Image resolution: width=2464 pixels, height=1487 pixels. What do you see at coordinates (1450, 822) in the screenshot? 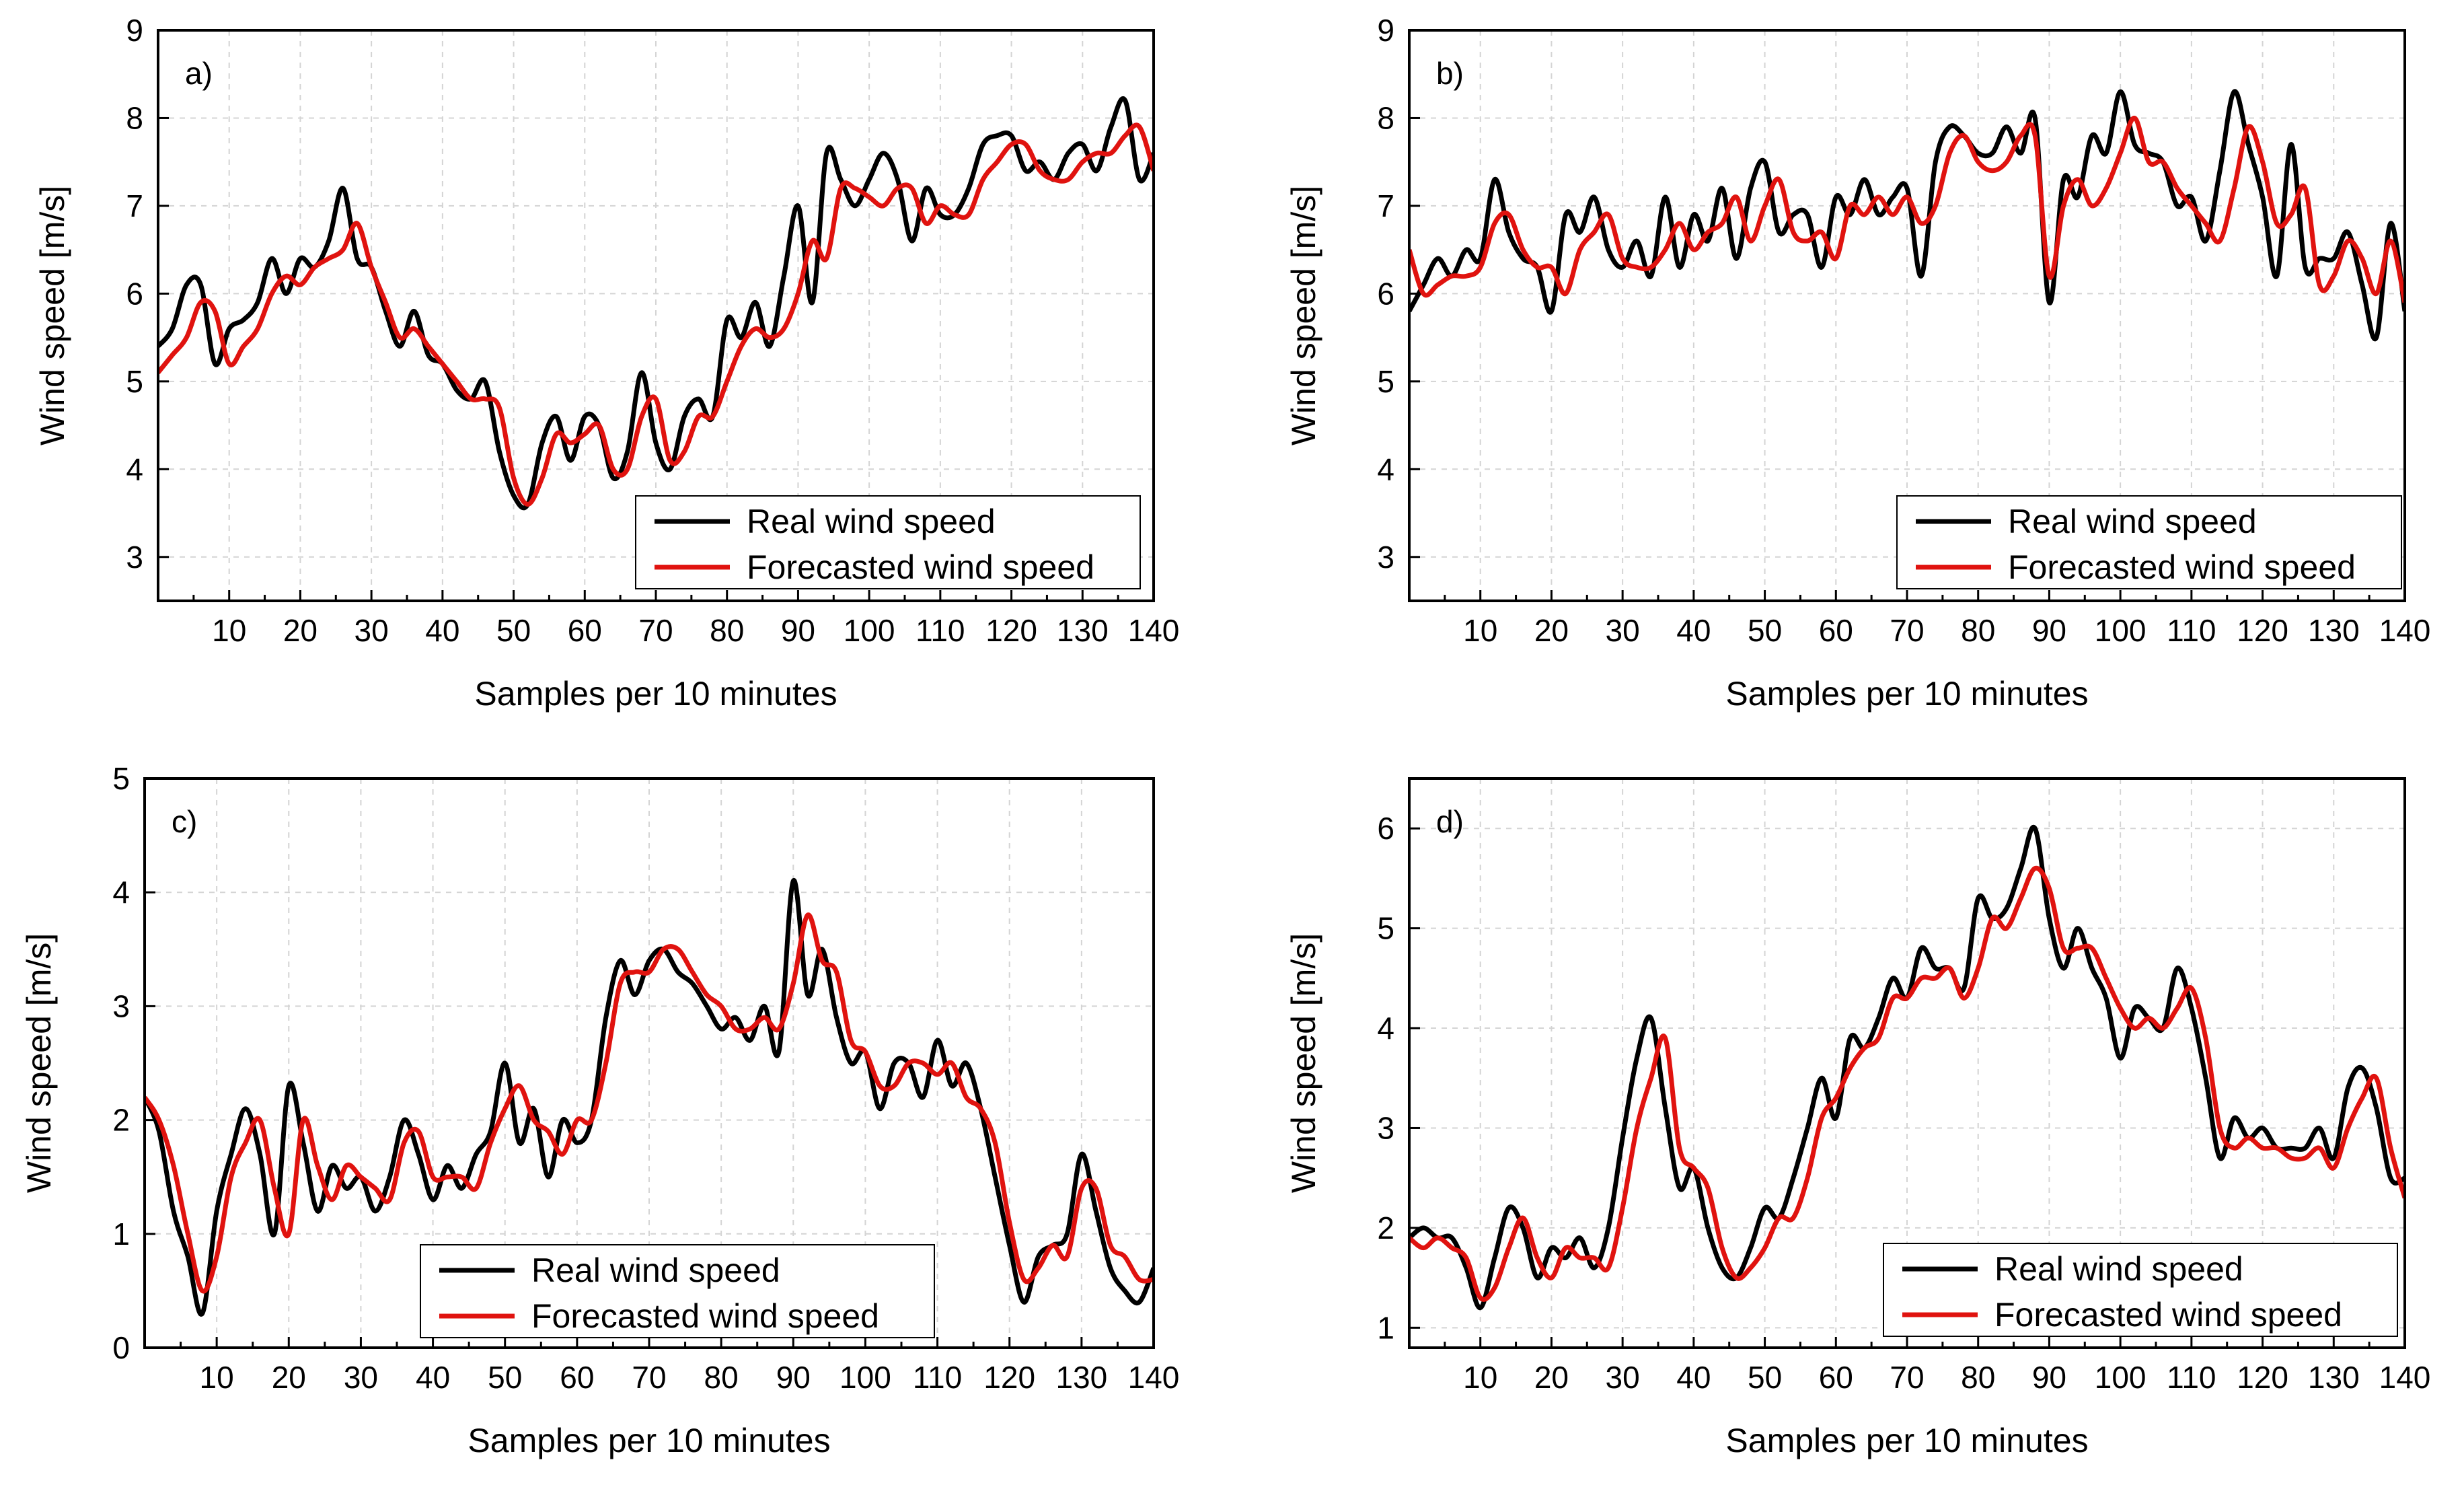
I see `panel-label: d)` at bounding box center [1450, 822].